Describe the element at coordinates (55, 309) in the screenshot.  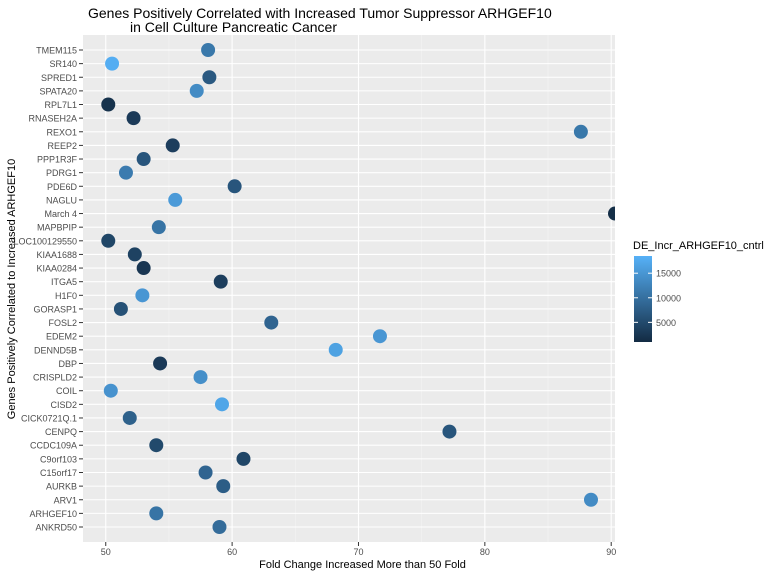
I see `y-tick-label: GORASP1` at that location.